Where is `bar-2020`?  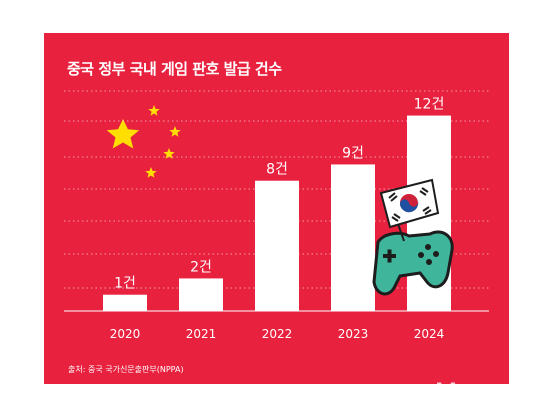 bar-2020 is located at coordinates (125, 302).